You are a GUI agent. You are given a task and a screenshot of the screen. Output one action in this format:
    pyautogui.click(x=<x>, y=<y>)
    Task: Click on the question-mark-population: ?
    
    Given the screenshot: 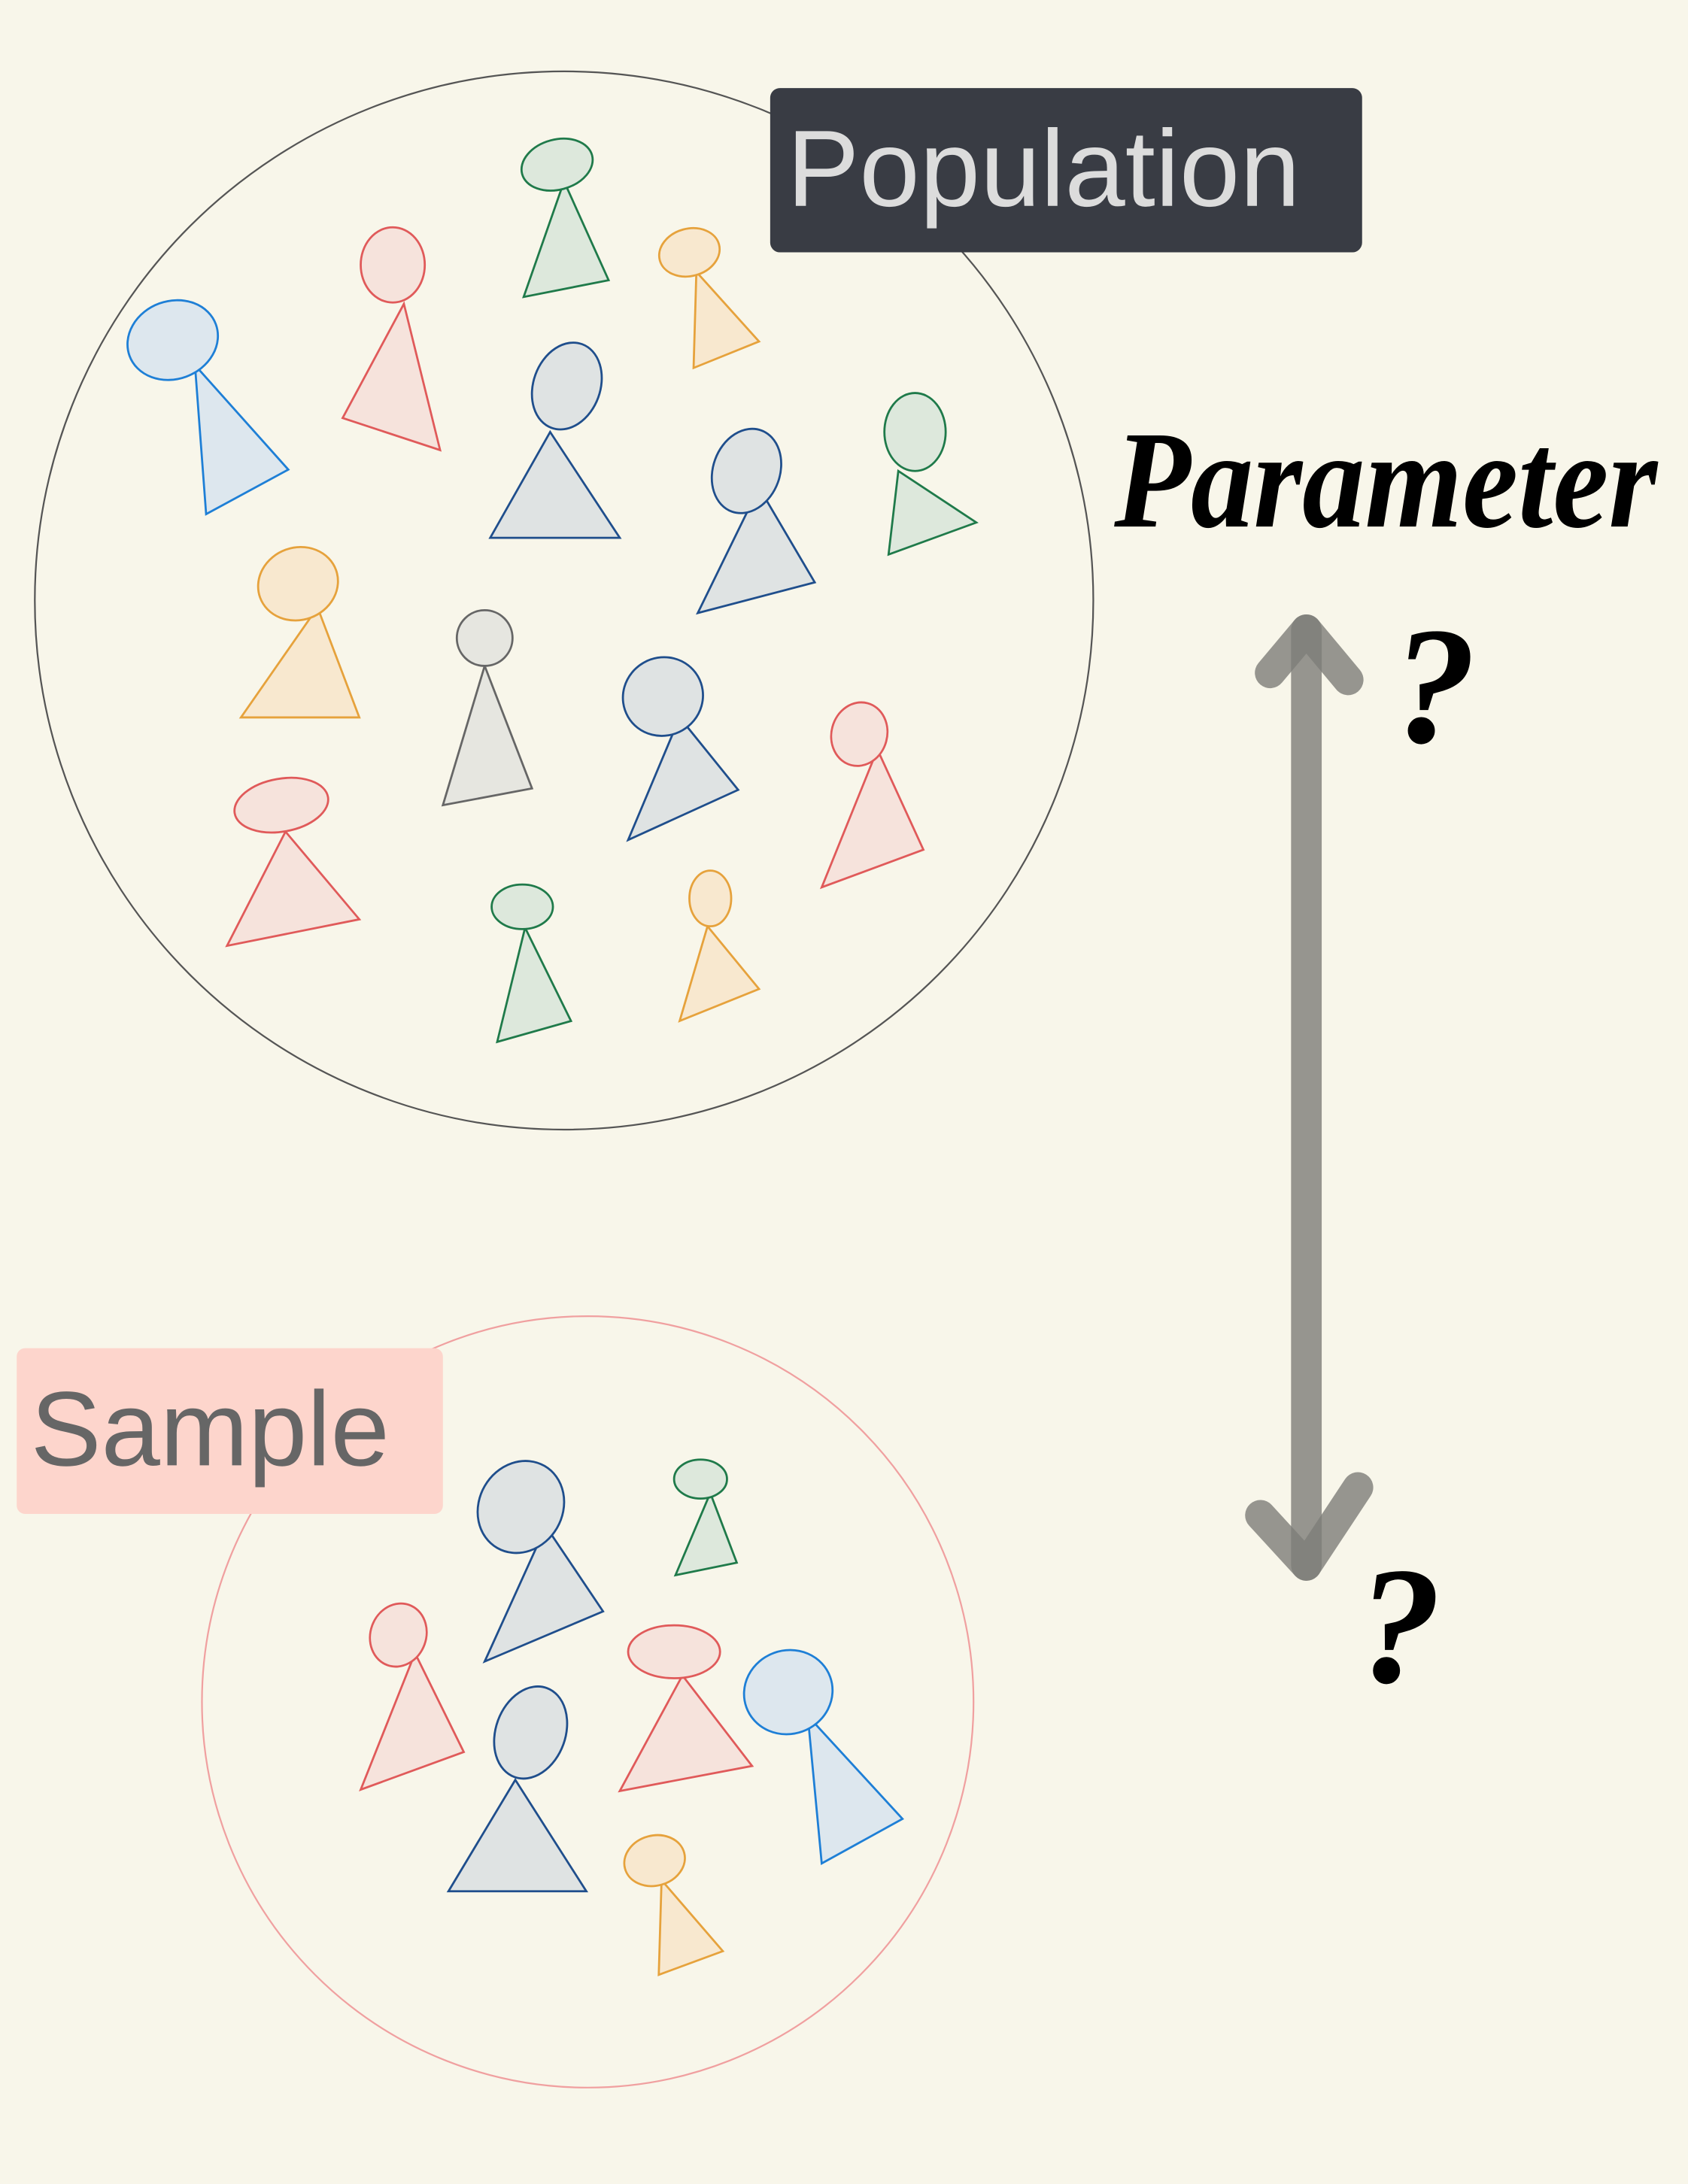 What is the action you would take?
    pyautogui.click(x=1434, y=685)
    